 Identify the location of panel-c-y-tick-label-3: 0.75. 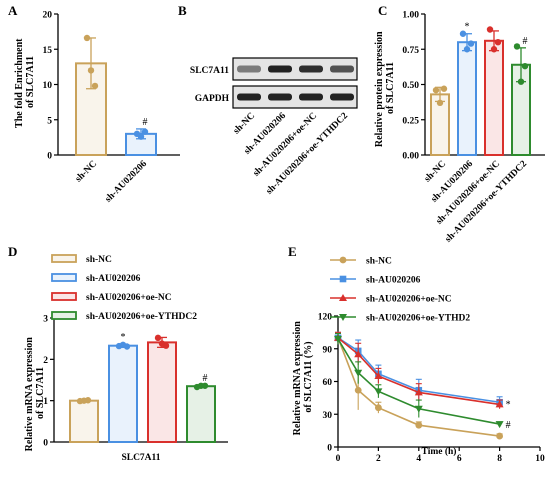
(410, 51).